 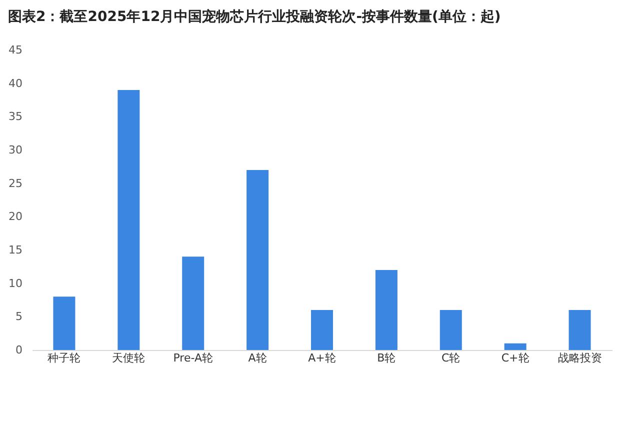 I want to click on y-tick-label: 35, so click(x=15, y=117).